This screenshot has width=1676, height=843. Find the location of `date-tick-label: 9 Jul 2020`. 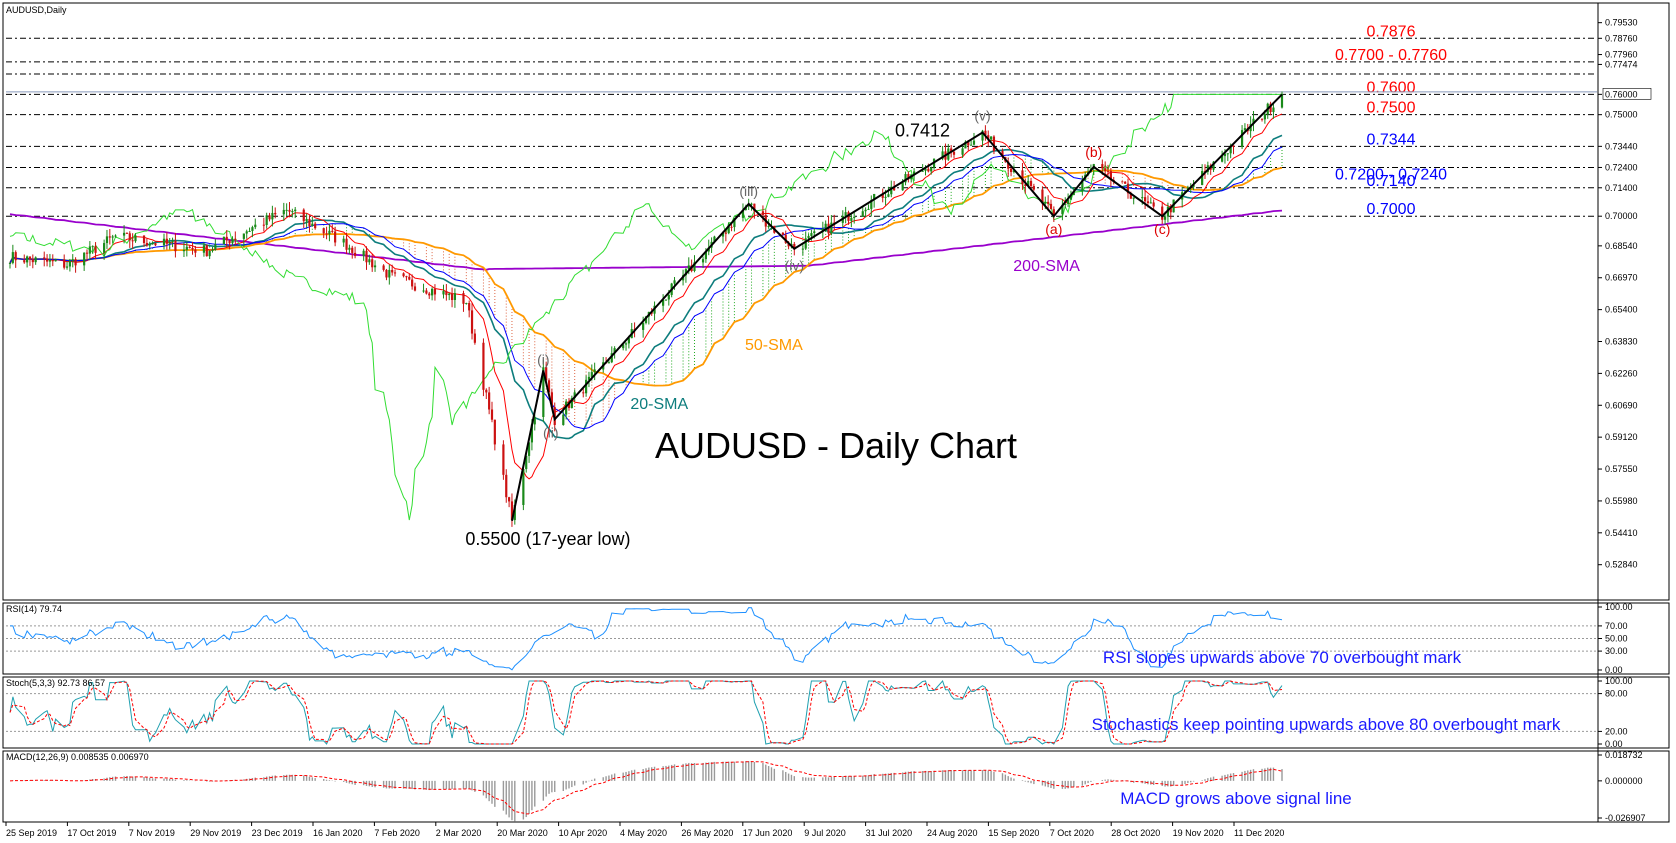

date-tick-label: 9 Jul 2020 is located at coordinates (825, 833).